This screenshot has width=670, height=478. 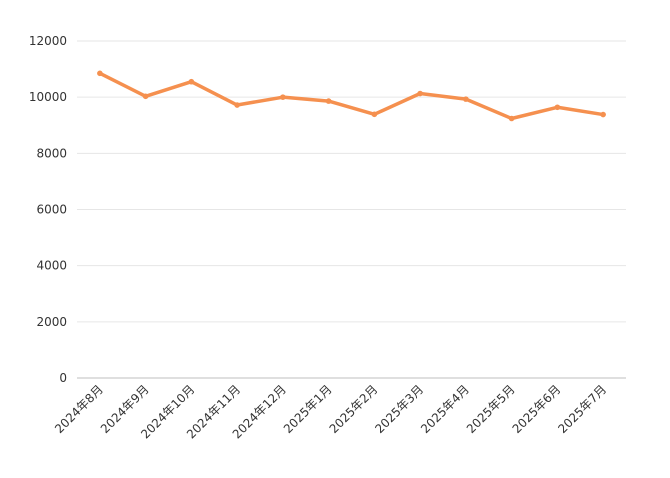 I want to click on y-tick-label: 2000, so click(x=51, y=322).